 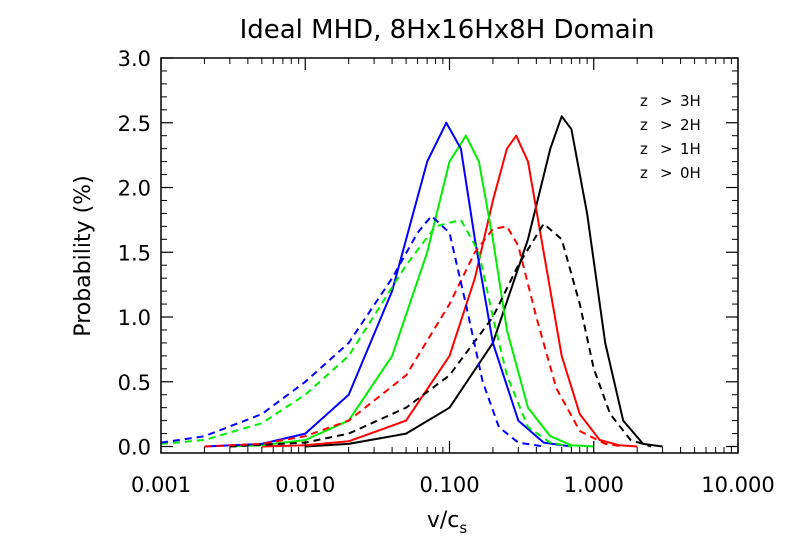 I want to click on y-tick-label: 3.0, so click(x=134, y=59).